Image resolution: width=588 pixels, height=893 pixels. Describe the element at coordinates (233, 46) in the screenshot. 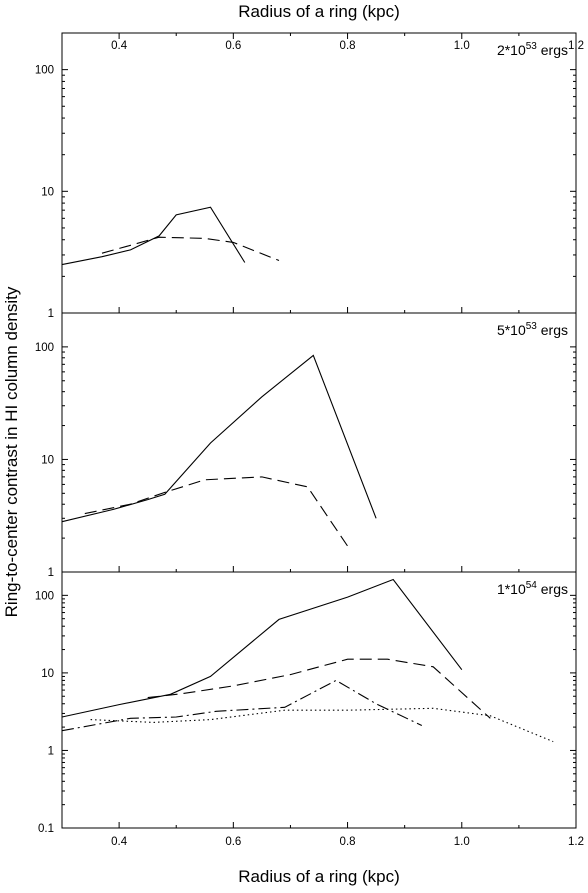

I see `top-x-tick-label: 0.6` at that location.